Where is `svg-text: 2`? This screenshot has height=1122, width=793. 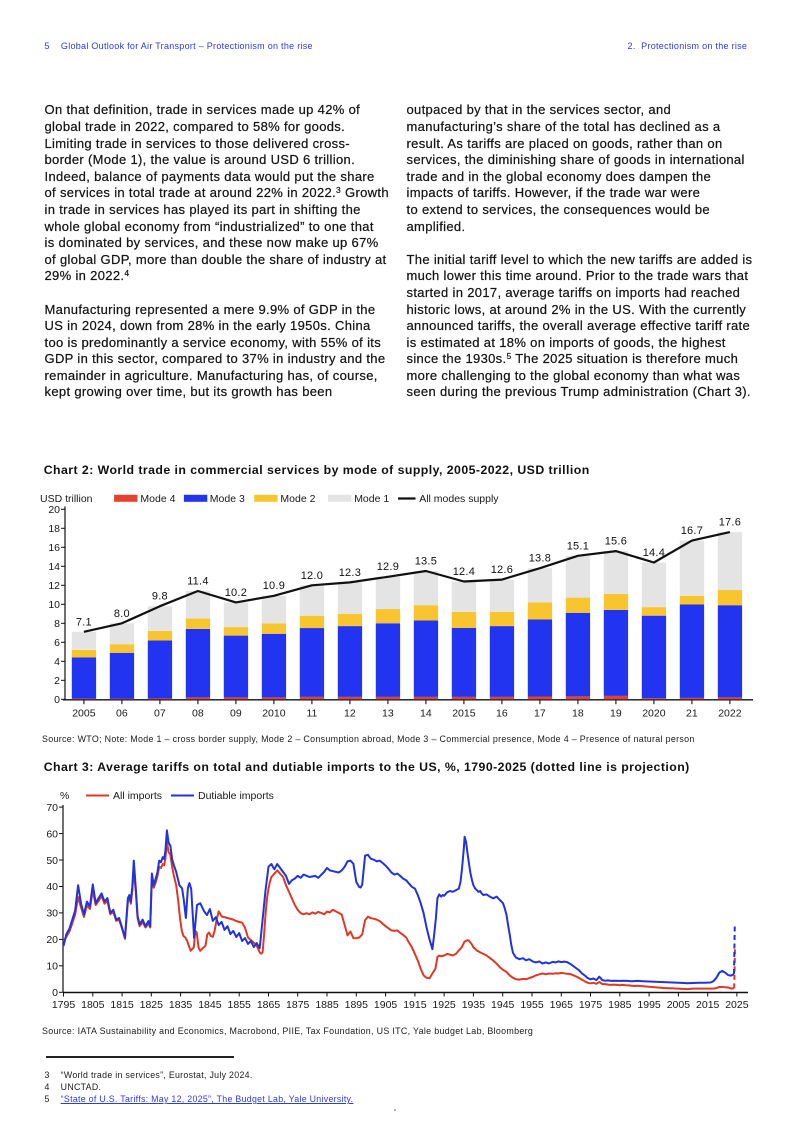
svg-text: 2 is located at coordinates (57, 681).